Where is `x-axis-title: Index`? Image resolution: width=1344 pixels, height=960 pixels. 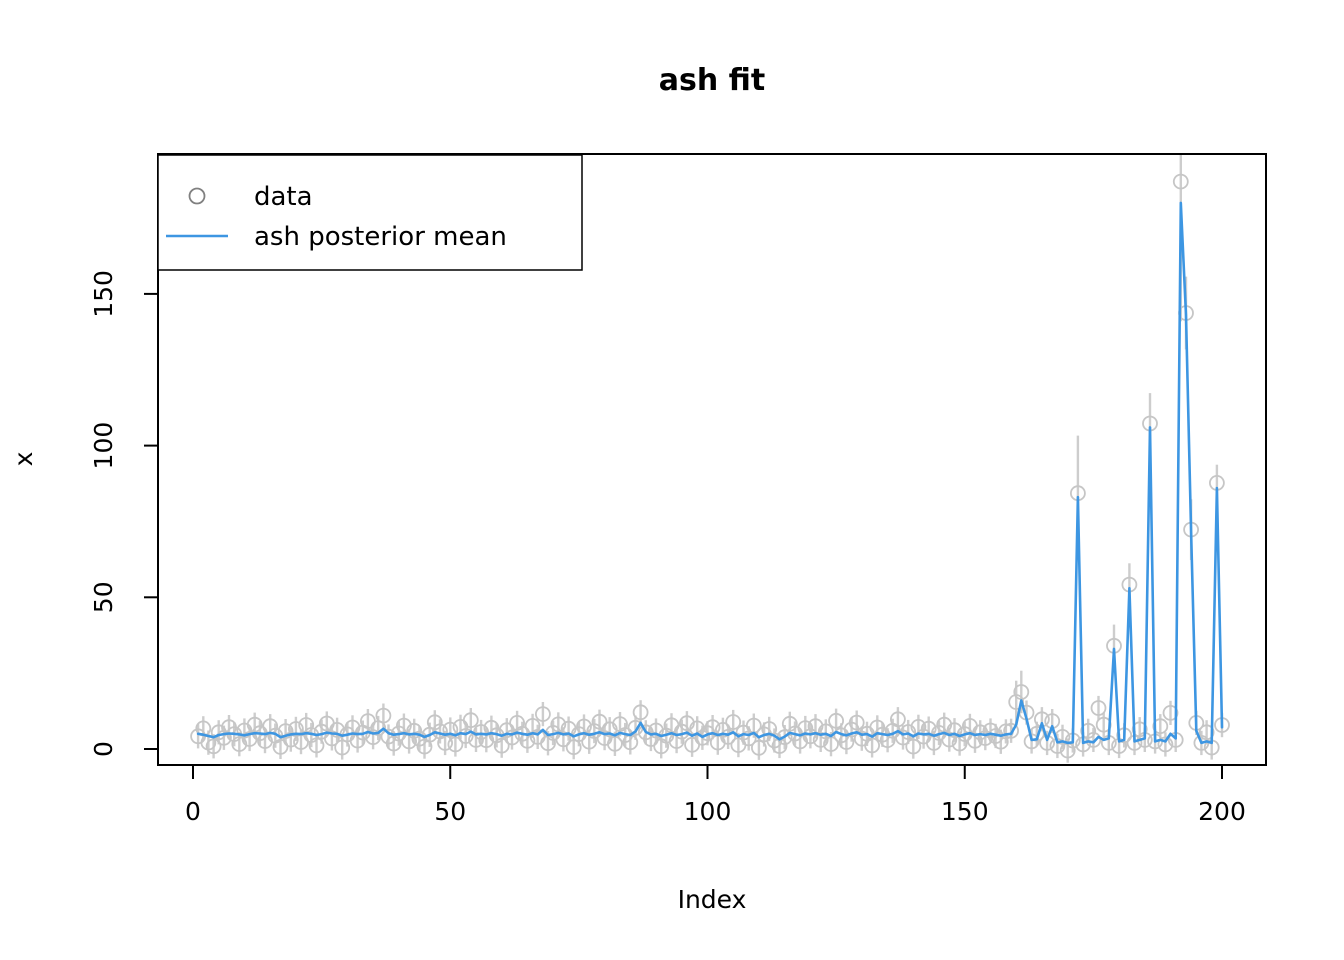
x-axis-title: Index is located at coordinates (712, 899).